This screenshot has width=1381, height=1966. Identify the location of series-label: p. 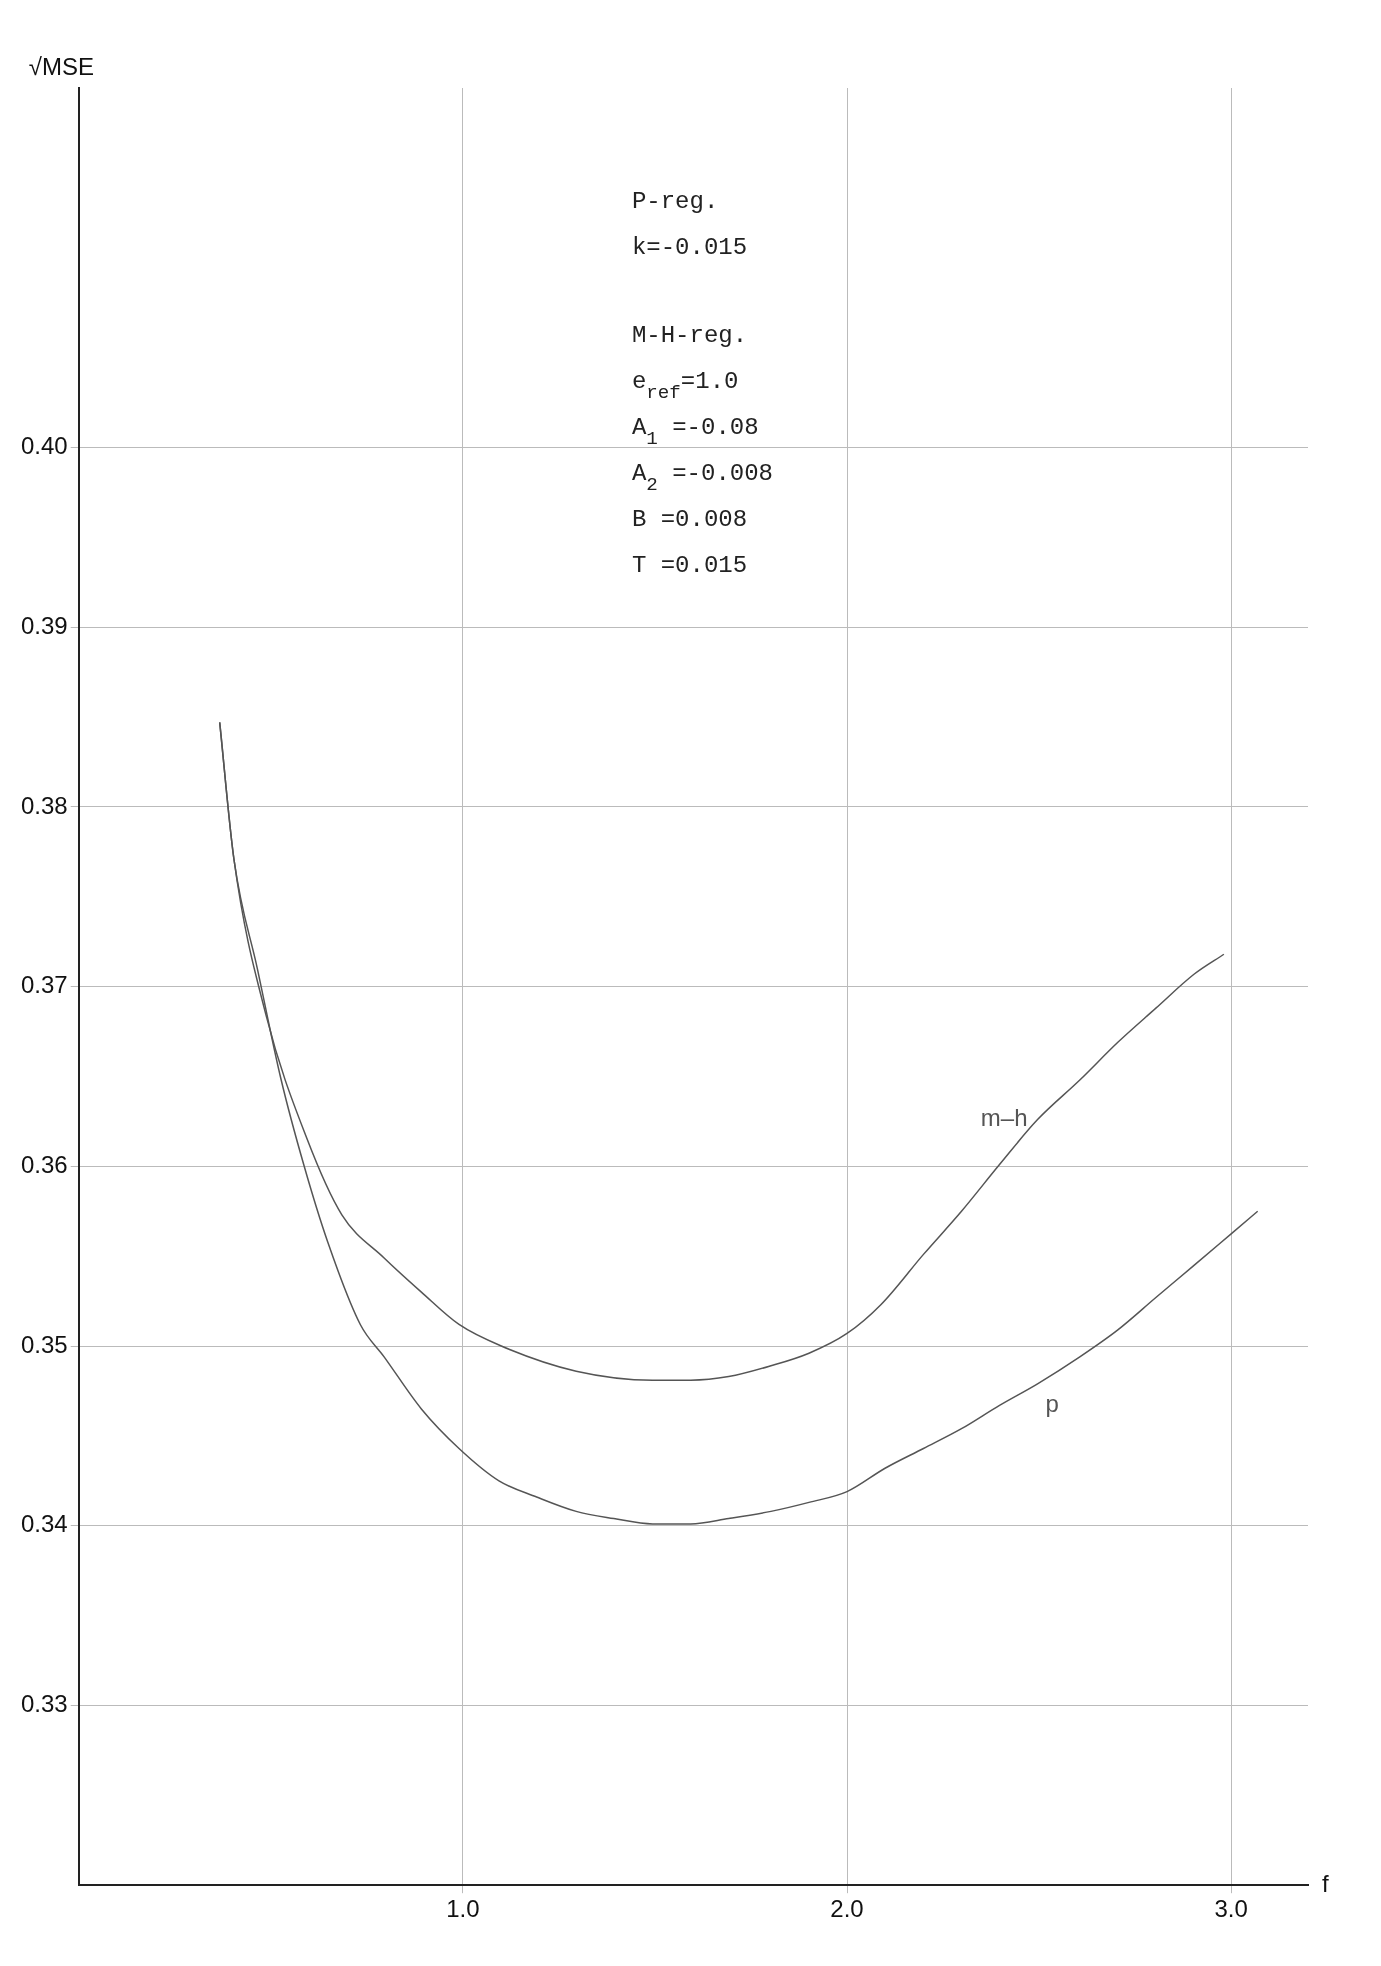
(1052, 1404).